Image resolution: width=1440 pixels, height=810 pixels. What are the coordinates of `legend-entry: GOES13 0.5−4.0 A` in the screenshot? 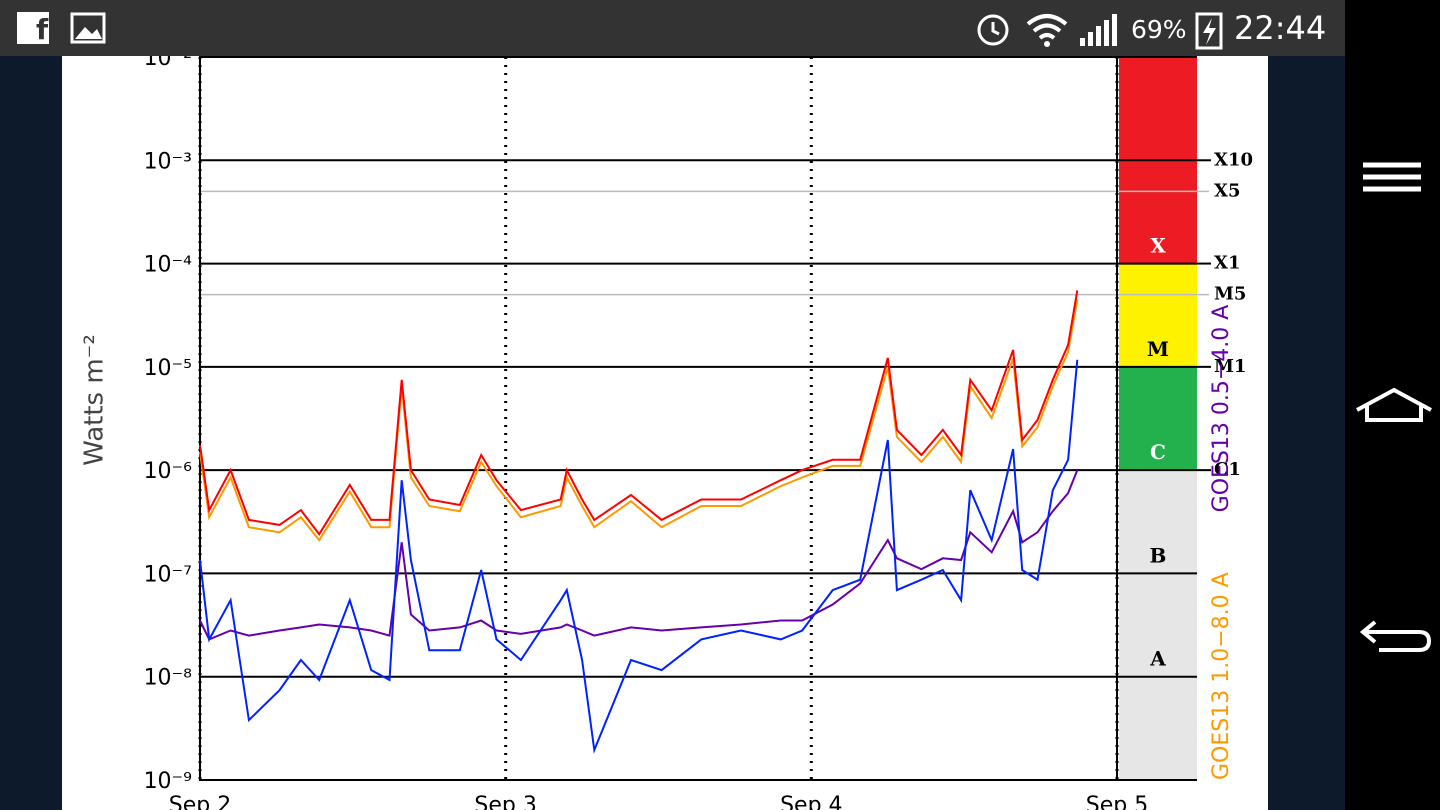 It's located at (1221, 409).